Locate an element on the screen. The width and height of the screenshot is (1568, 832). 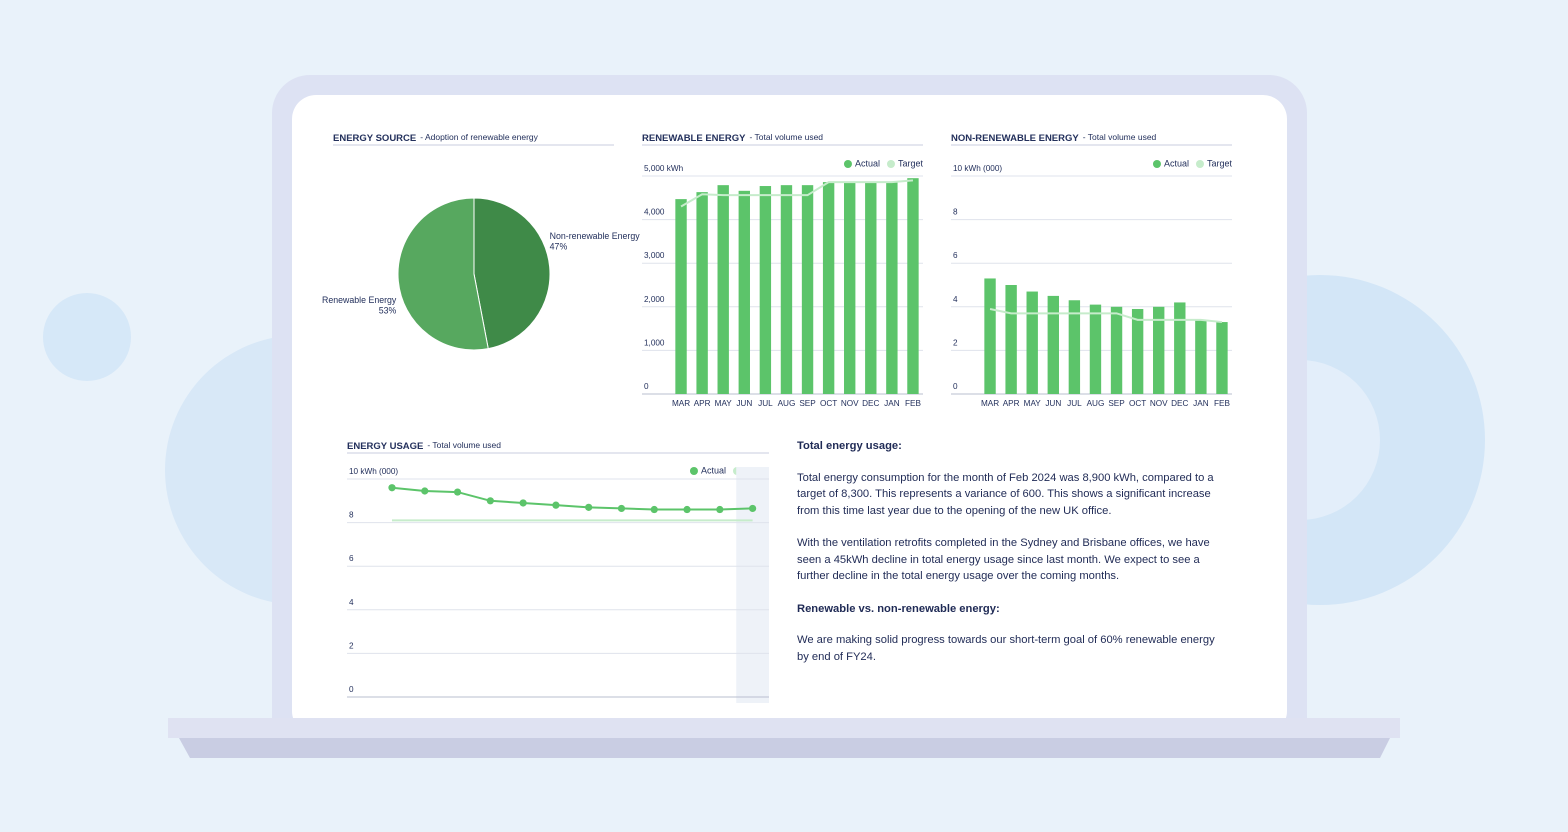
laptop-base-top is located at coordinates (784, 728).